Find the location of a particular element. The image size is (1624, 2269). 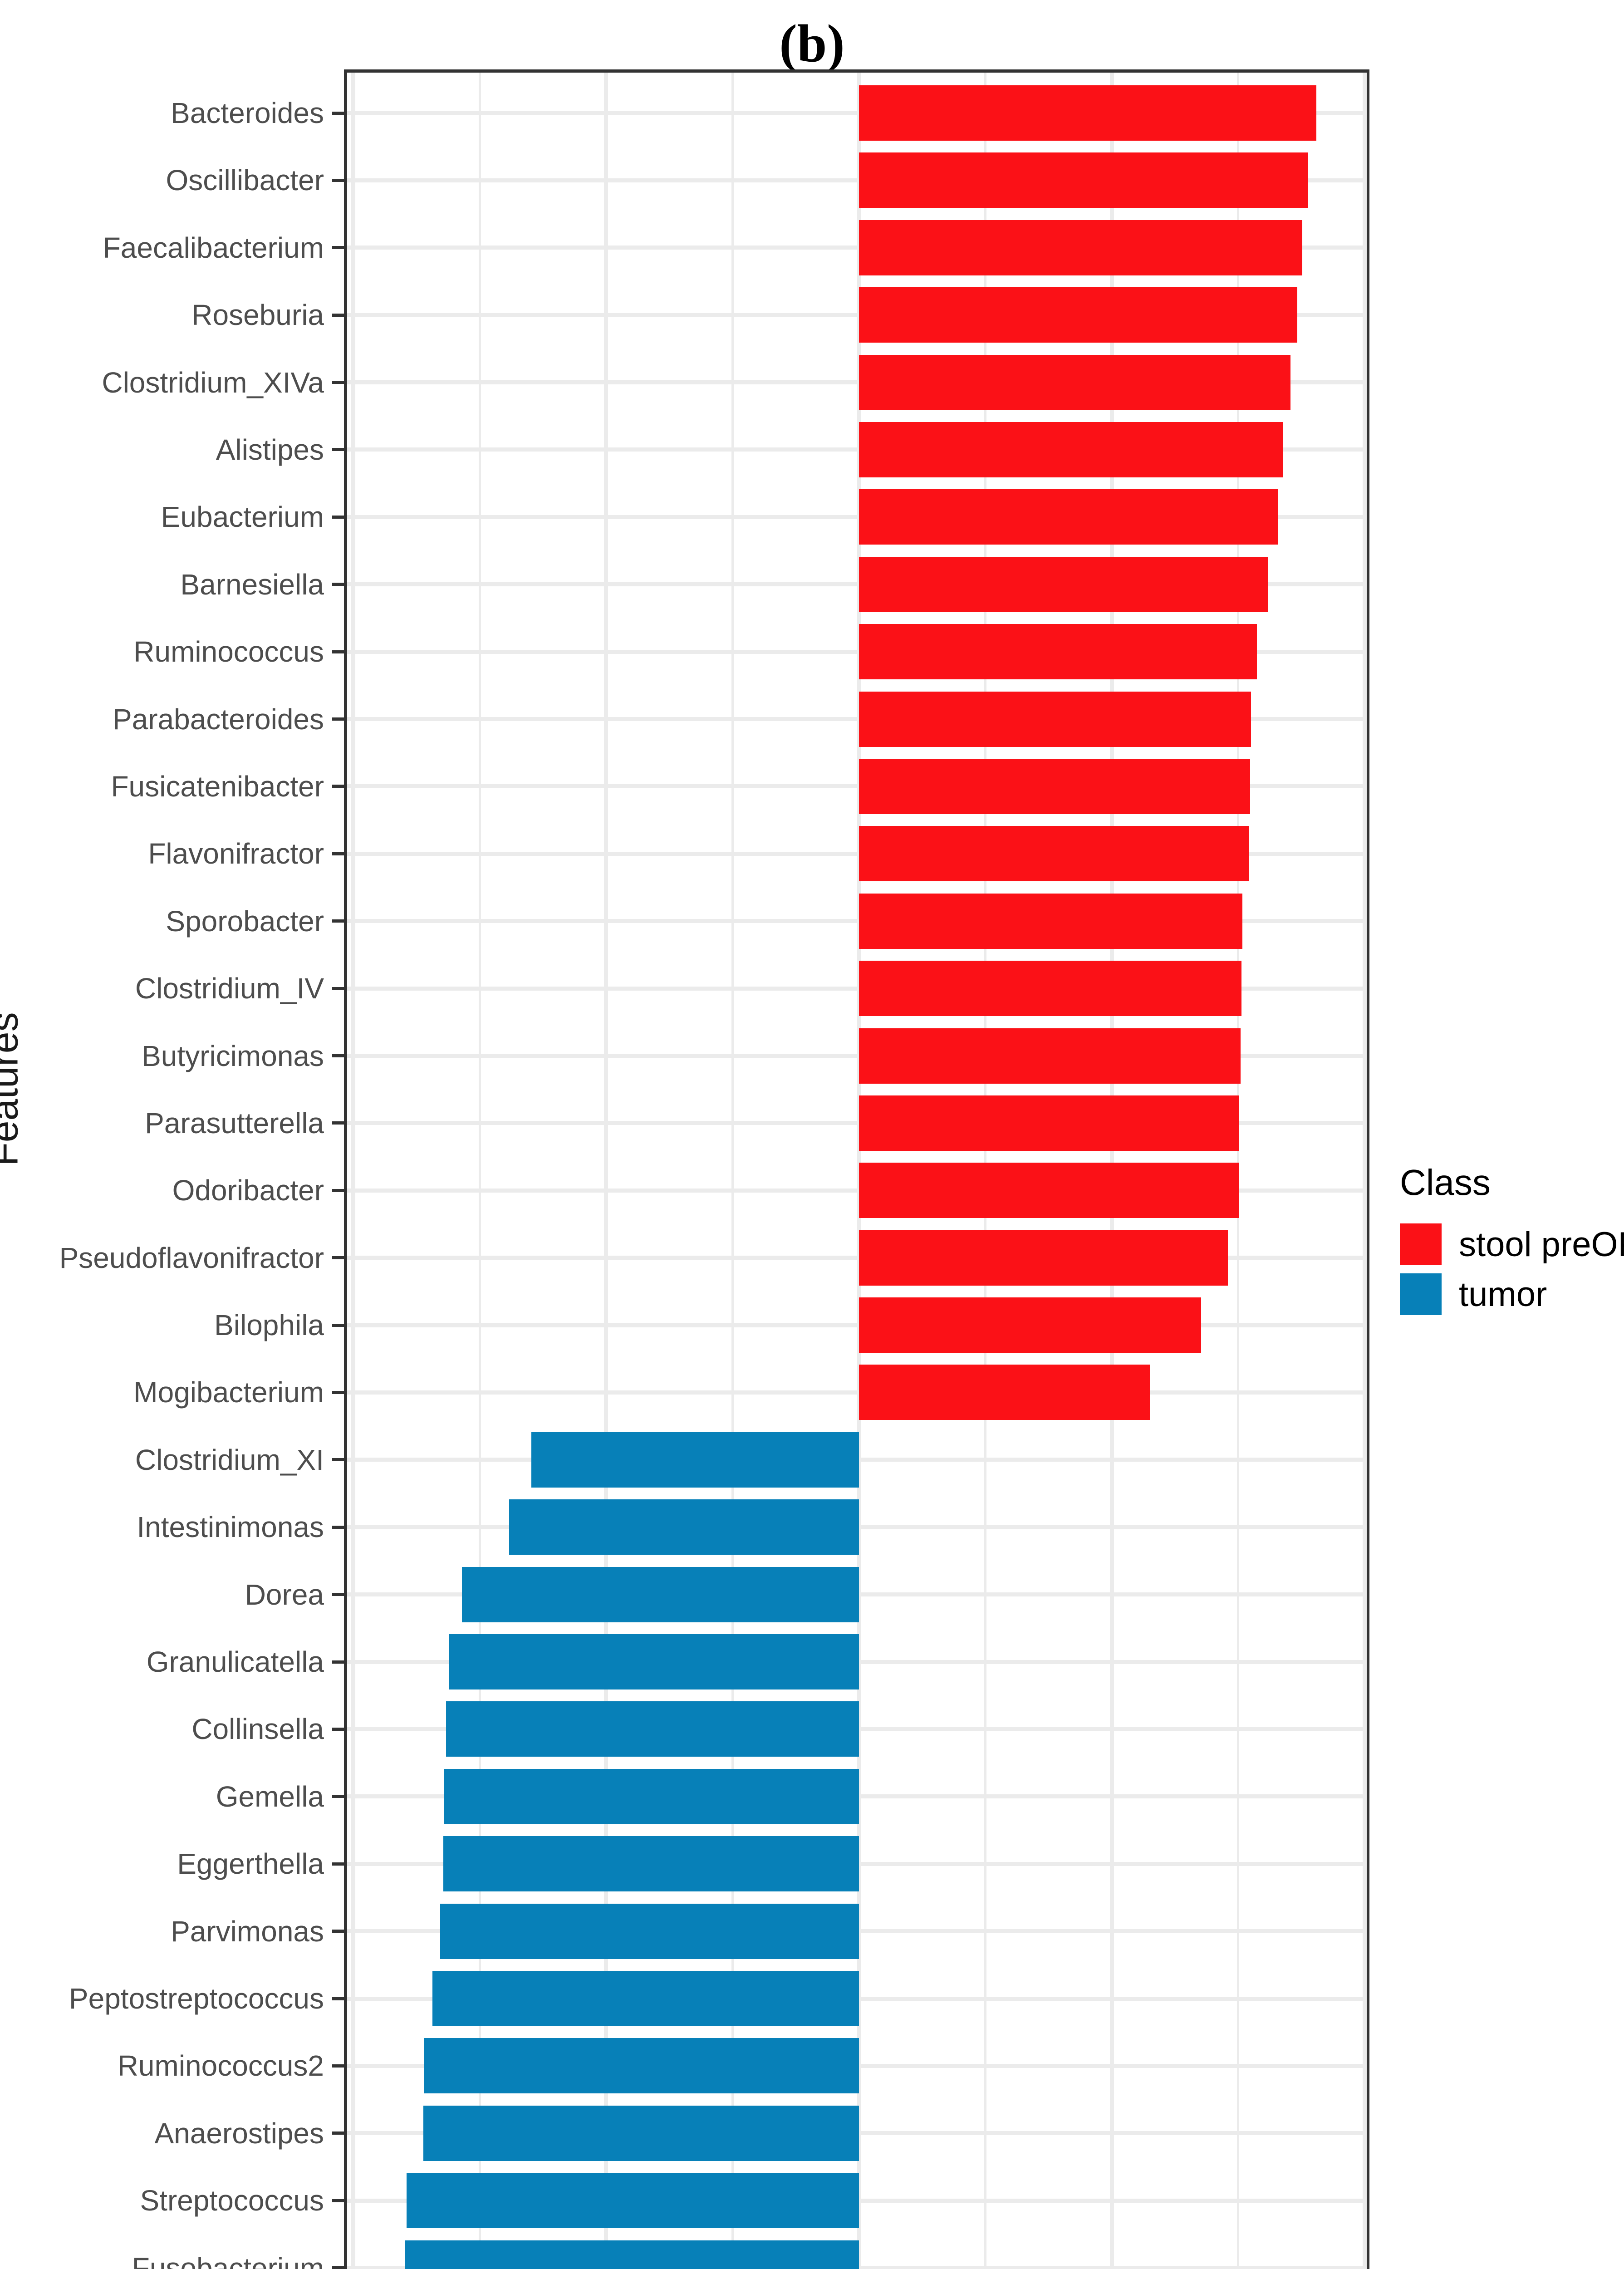

y-tick-label: Parasutterella is located at coordinates (234, 1122).